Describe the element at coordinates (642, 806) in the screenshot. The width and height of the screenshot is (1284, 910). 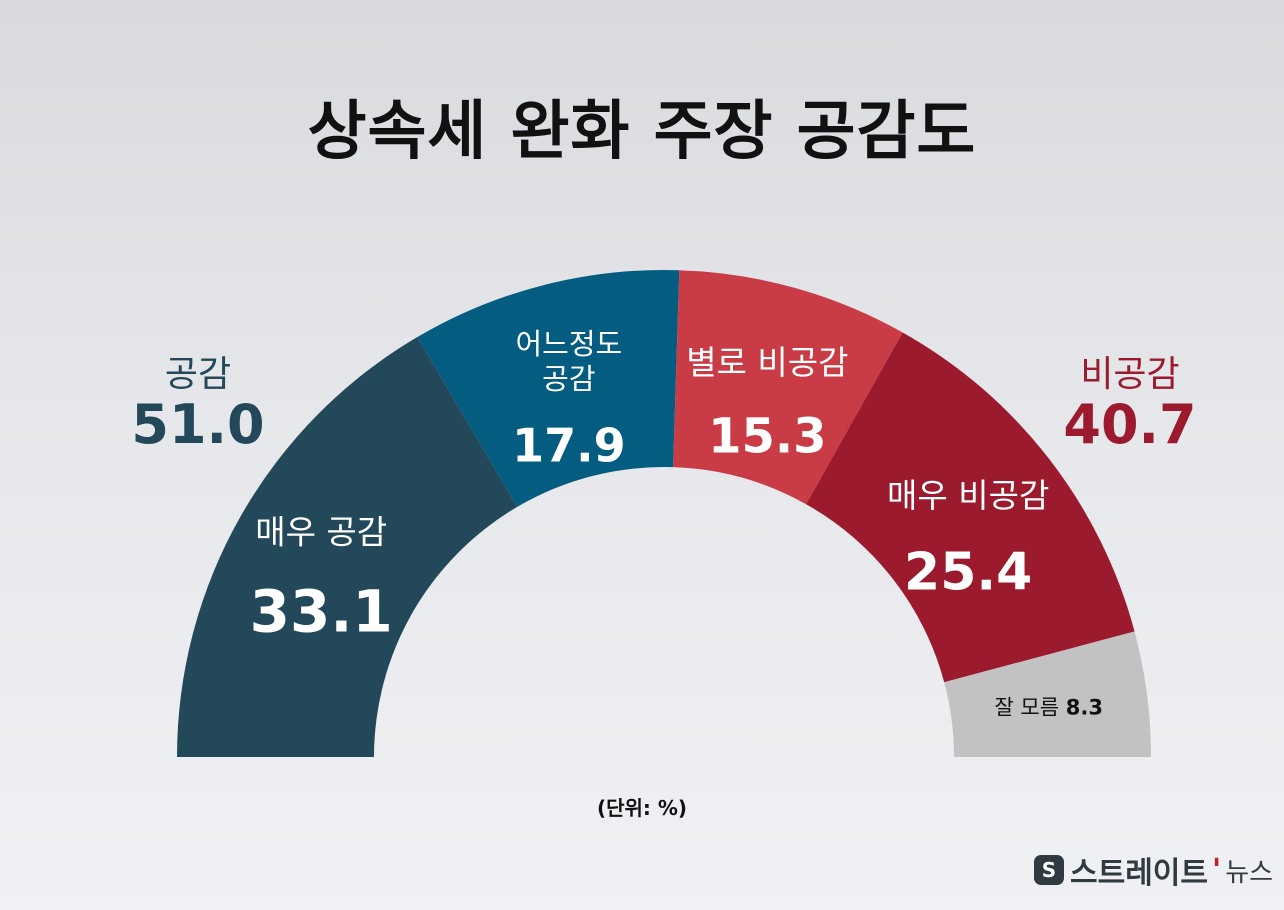
I see `unit-note: (단위: %)` at that location.